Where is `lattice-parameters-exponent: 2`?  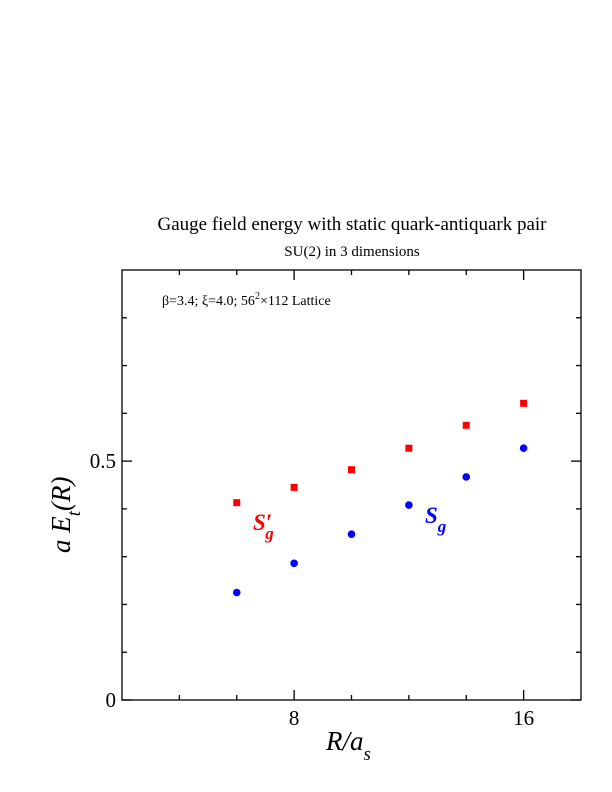 lattice-parameters-exponent: 2 is located at coordinates (257, 296).